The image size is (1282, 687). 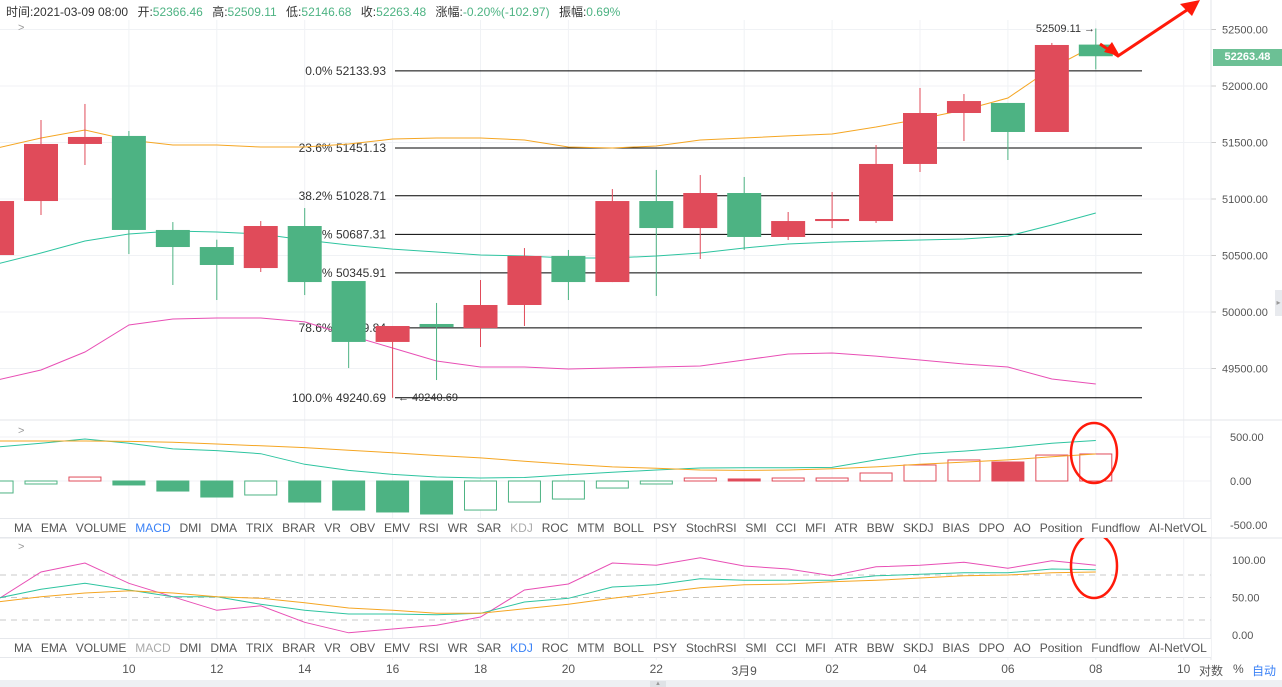 What do you see at coordinates (21, 547) in the screenshot?
I see `expand-kdj-chevron-icon: >` at bounding box center [21, 547].